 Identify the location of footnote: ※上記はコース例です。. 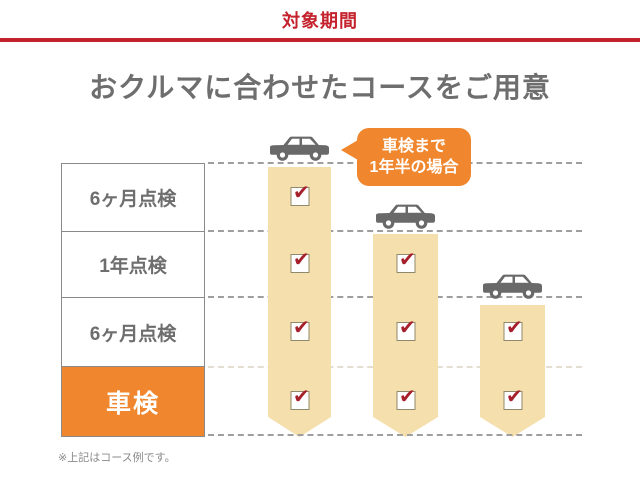
(117, 458).